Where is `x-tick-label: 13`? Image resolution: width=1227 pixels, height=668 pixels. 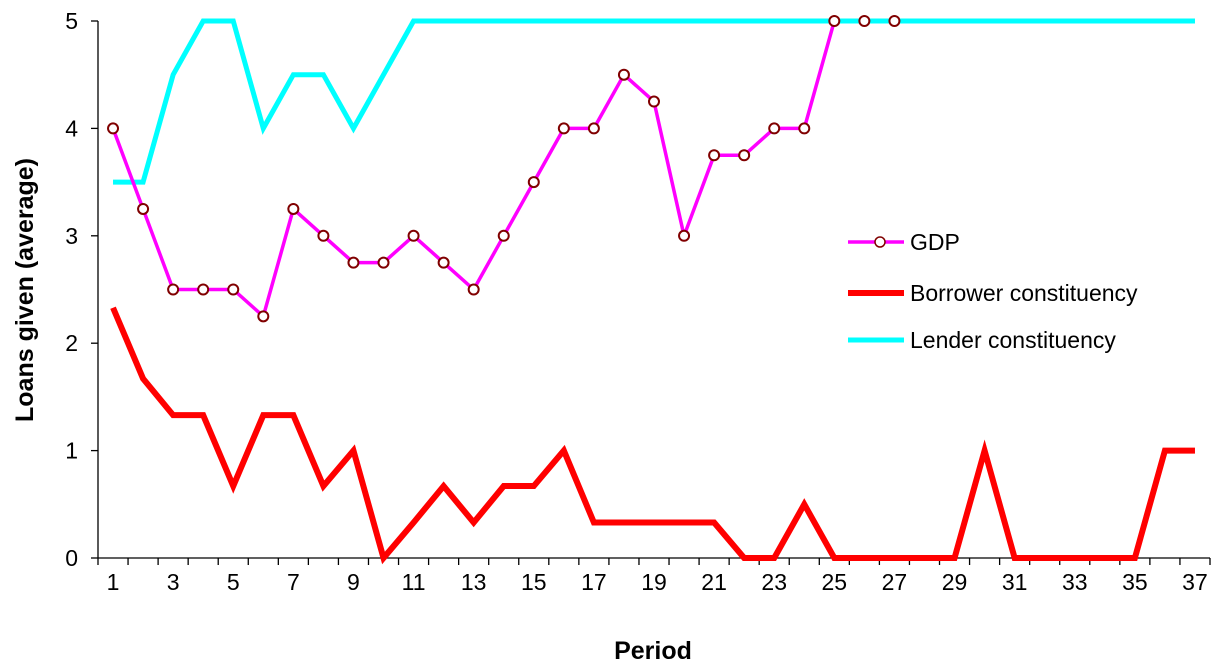
x-tick-label: 13 is located at coordinates (474, 582).